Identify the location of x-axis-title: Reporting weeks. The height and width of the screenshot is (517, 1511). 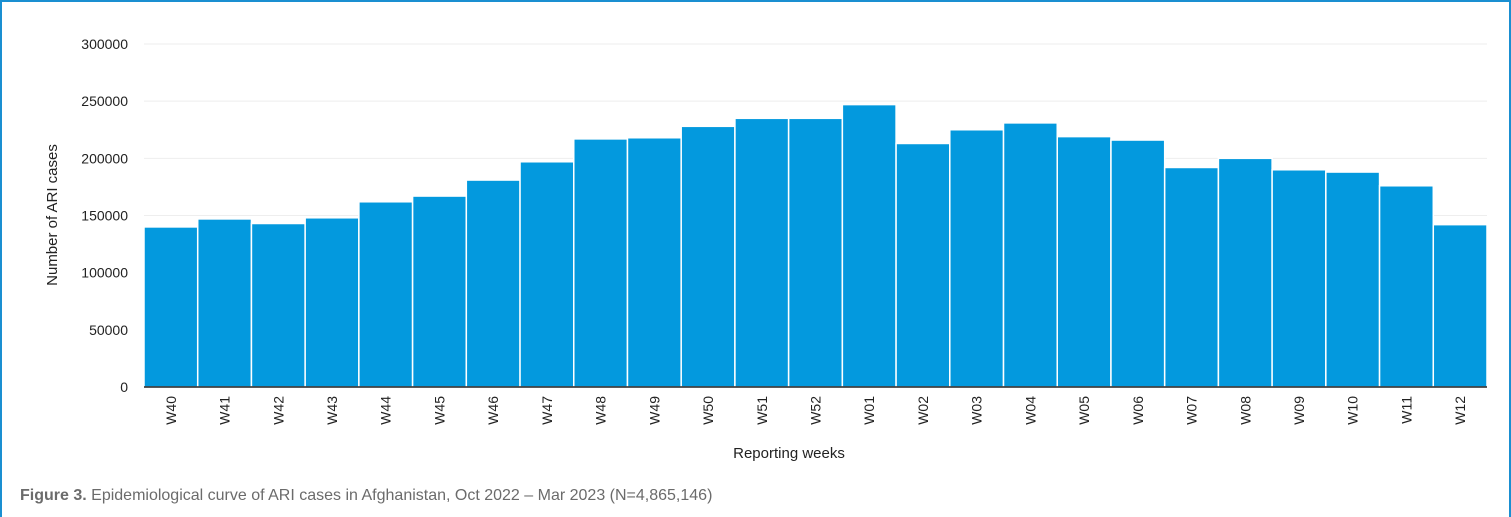
(789, 453).